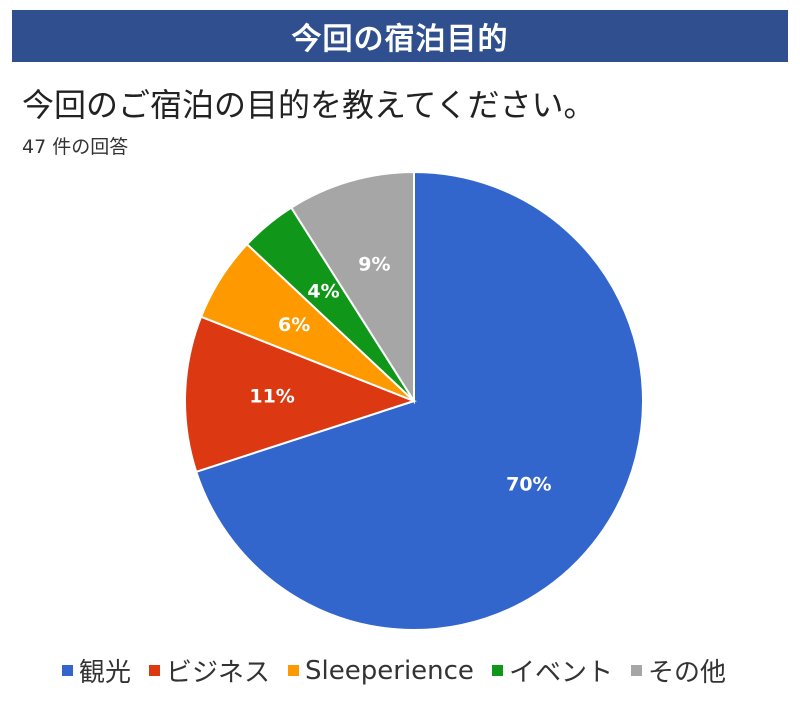  I want to click on legend-item-2: Sleeperience, so click(381, 671).